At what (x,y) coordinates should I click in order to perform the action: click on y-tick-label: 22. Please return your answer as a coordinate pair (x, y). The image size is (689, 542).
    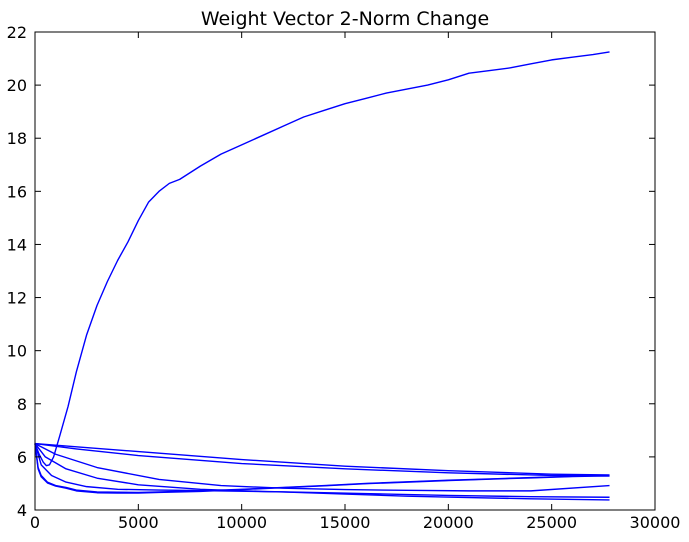
    Looking at the image, I should click on (17, 32).